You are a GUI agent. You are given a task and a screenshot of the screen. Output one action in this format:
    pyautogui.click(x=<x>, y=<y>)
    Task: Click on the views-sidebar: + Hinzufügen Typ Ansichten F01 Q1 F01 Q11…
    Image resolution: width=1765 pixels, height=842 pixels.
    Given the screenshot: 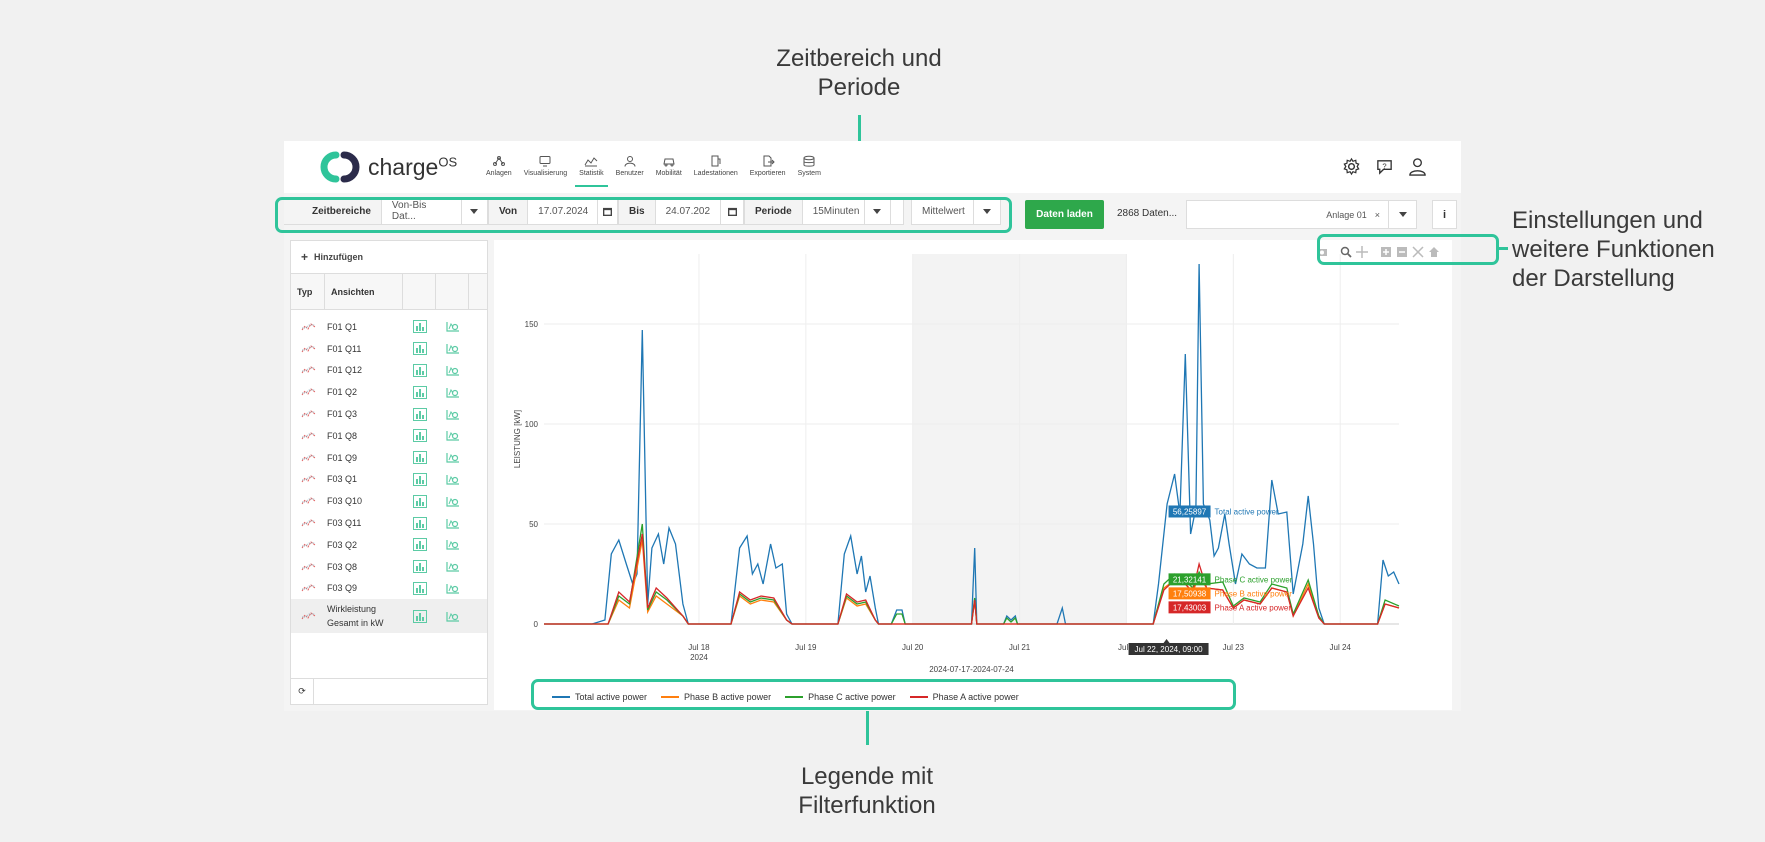 What is the action you would take?
    pyautogui.click(x=389, y=472)
    